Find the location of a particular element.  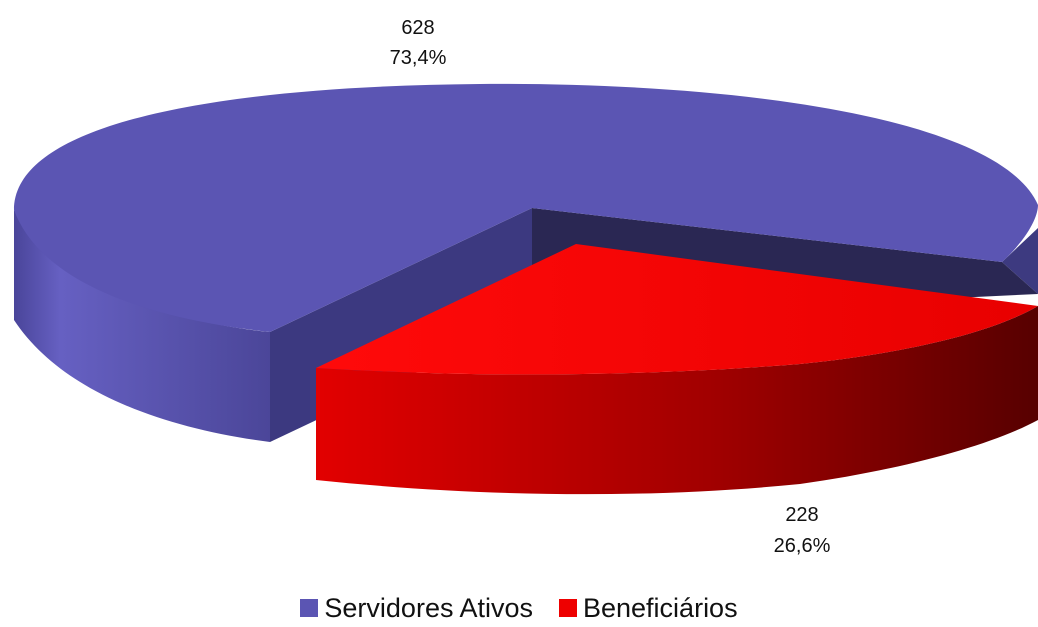

legend: Servidores Ativos Beneficiários is located at coordinates (519, 608).